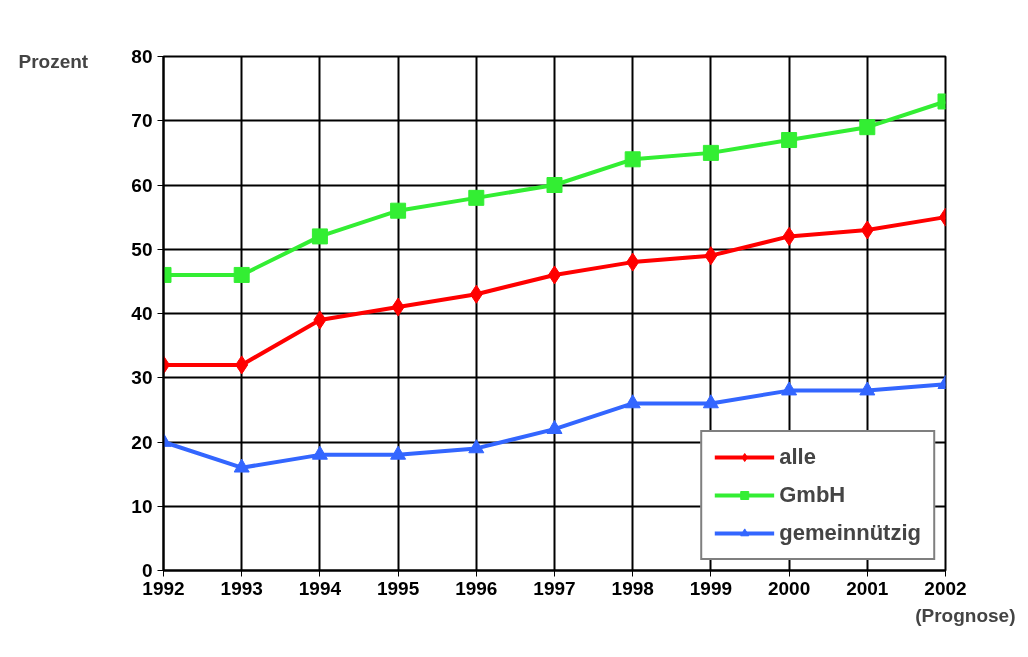  I want to click on y-tick-label: 80, so click(142, 56).